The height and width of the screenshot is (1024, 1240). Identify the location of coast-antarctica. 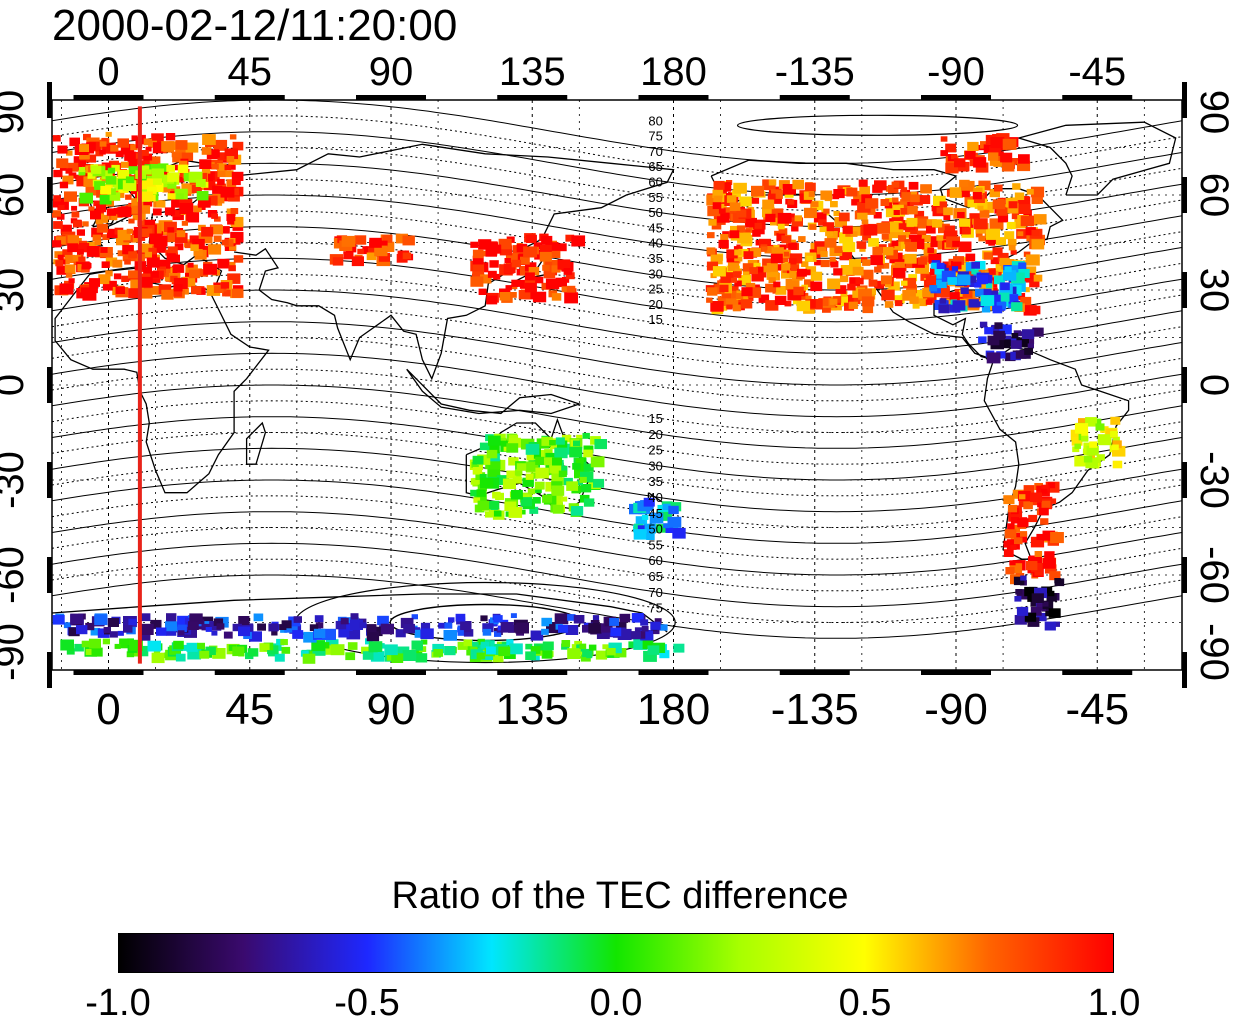
(359, 613).